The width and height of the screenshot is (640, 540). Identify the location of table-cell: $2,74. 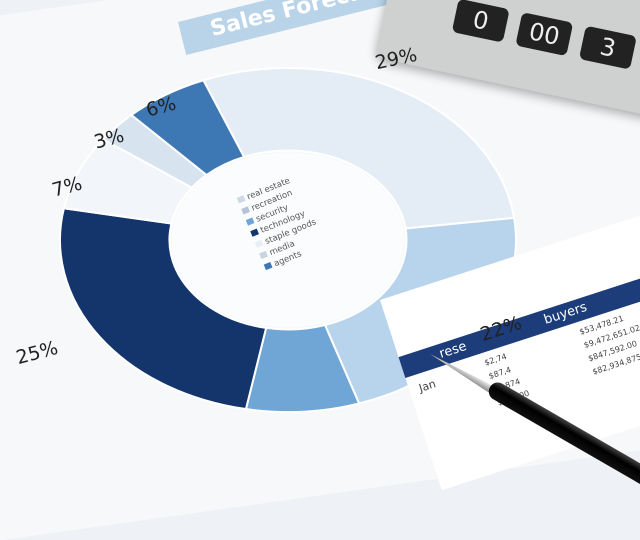
(495, 360).